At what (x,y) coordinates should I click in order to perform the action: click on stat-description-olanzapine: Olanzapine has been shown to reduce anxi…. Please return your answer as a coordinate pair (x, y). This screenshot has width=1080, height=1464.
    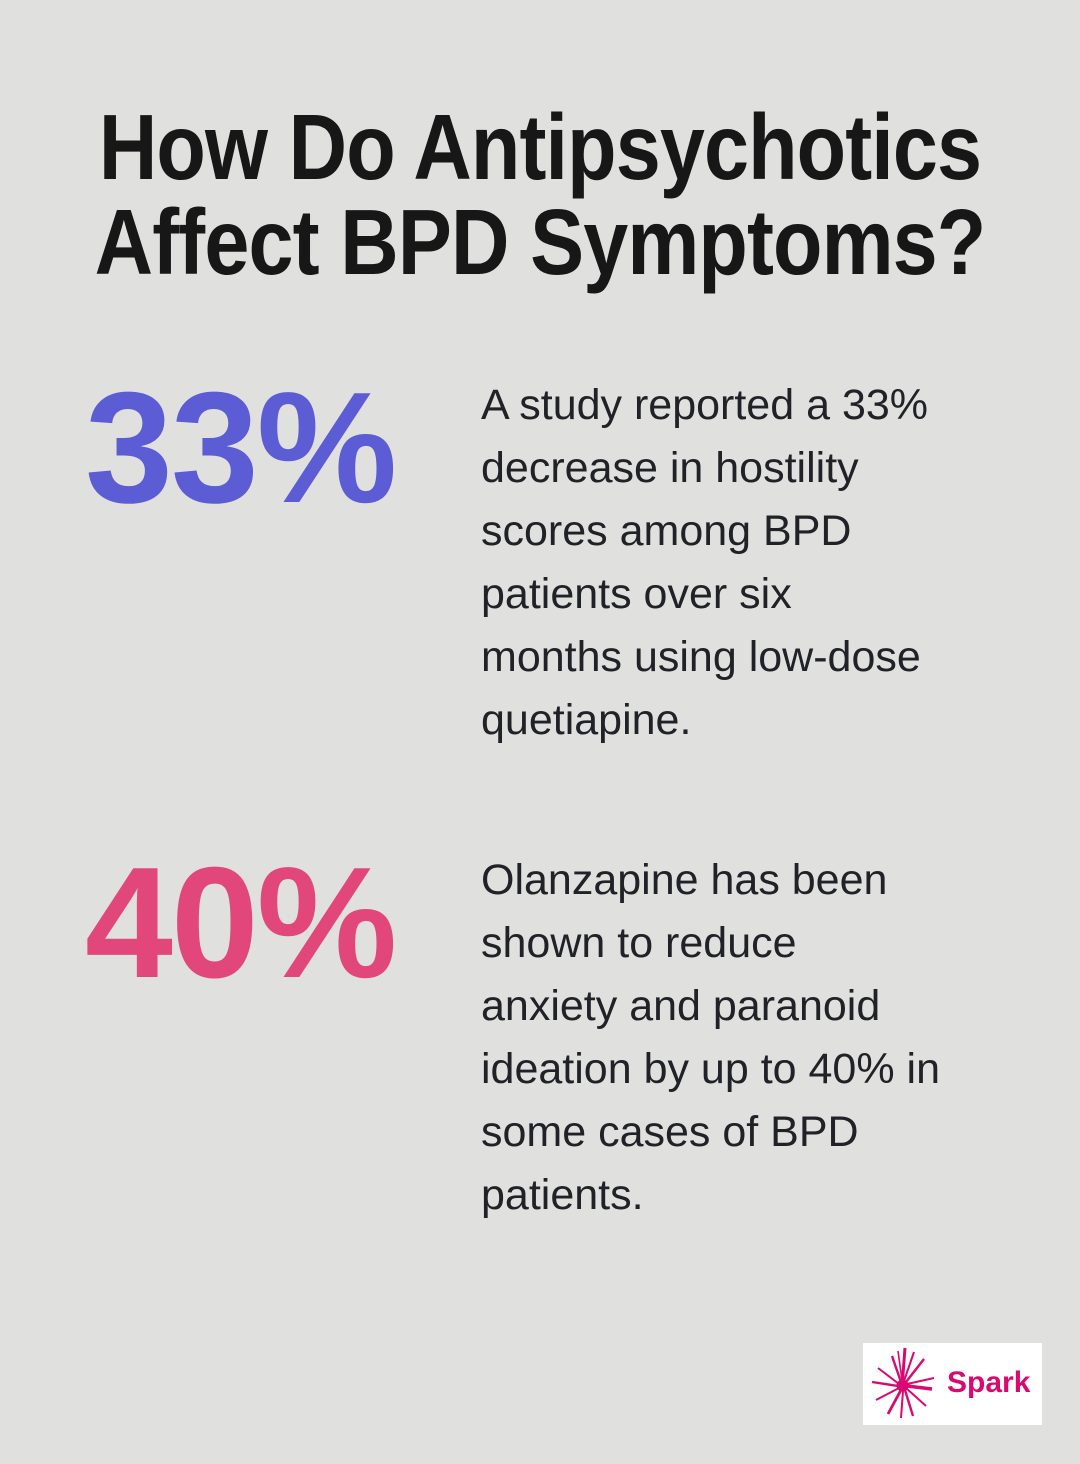
    Looking at the image, I should click on (710, 1037).